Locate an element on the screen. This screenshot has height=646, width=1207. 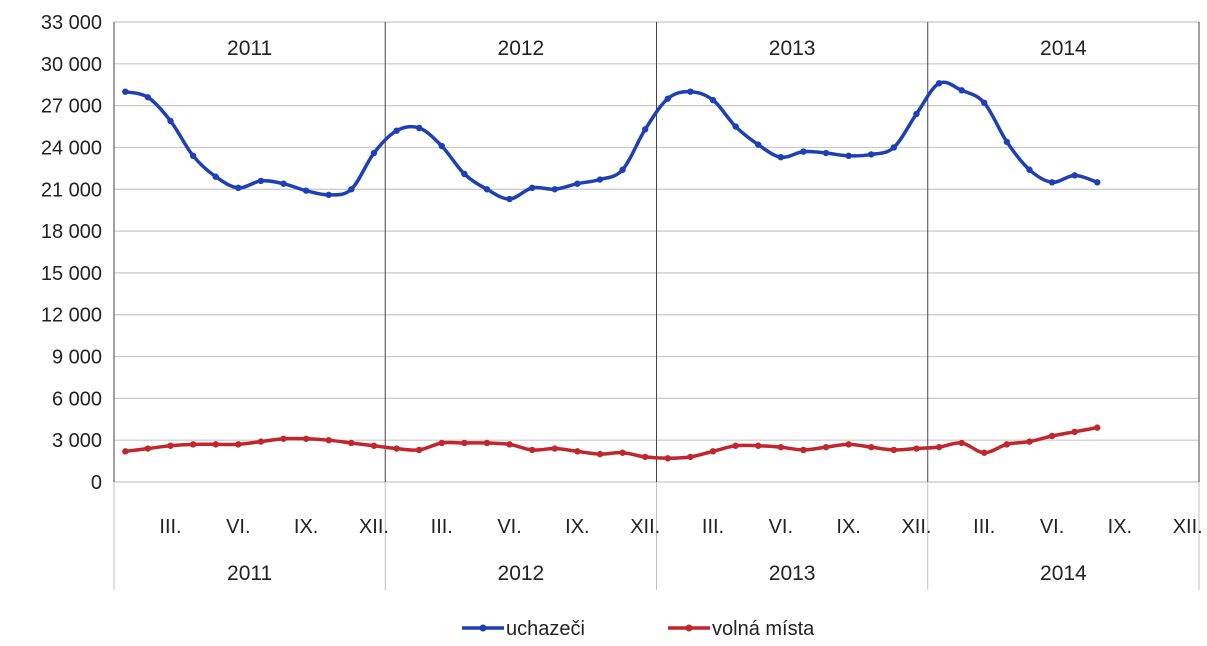
y-tick-label: 15 000 is located at coordinates (71, 274).